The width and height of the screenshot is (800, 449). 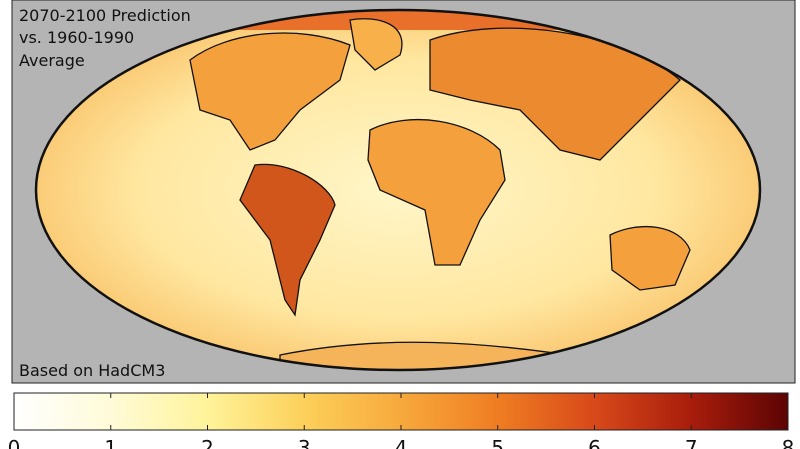 What do you see at coordinates (594, 442) in the screenshot?
I see `tick-label: 6` at bounding box center [594, 442].